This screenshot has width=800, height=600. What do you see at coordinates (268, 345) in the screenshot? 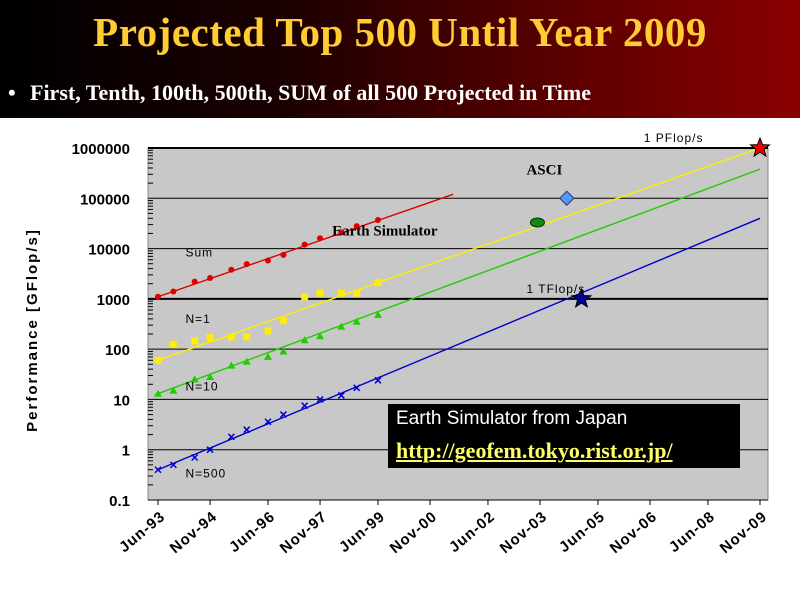
I see `data-points` at bounding box center [268, 345].